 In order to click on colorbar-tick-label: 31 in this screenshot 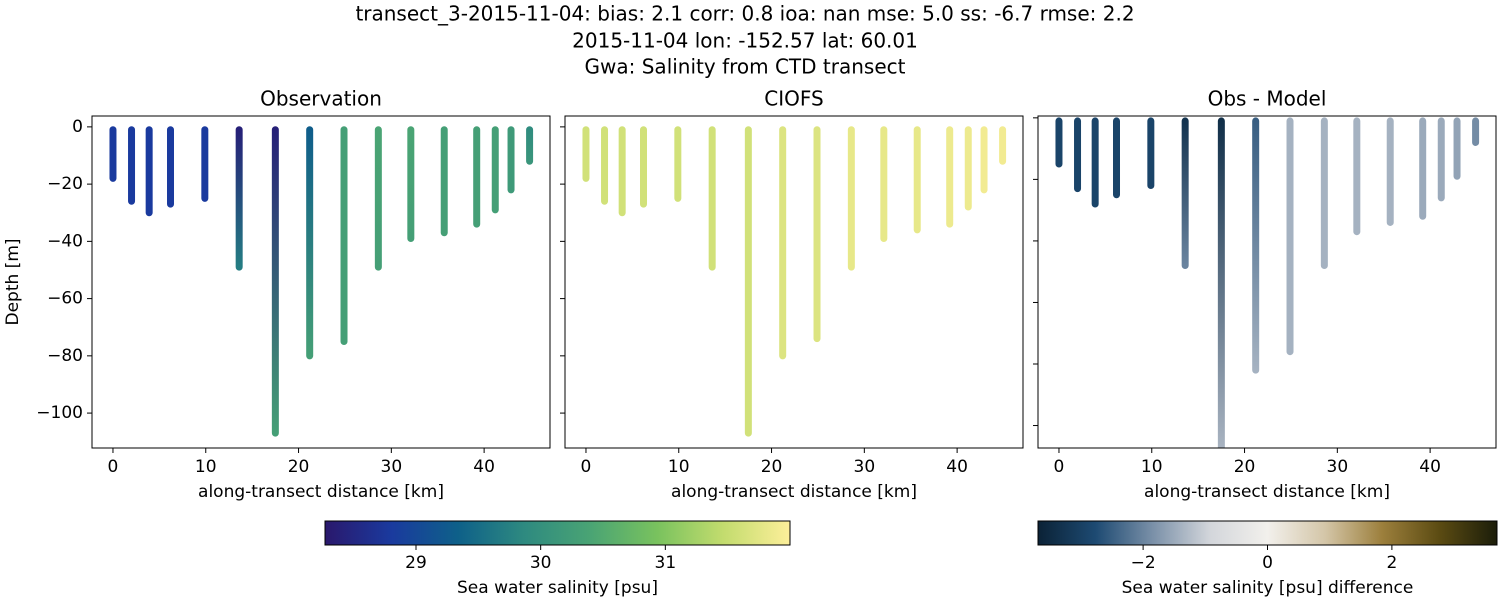, I will do `click(666, 563)`.